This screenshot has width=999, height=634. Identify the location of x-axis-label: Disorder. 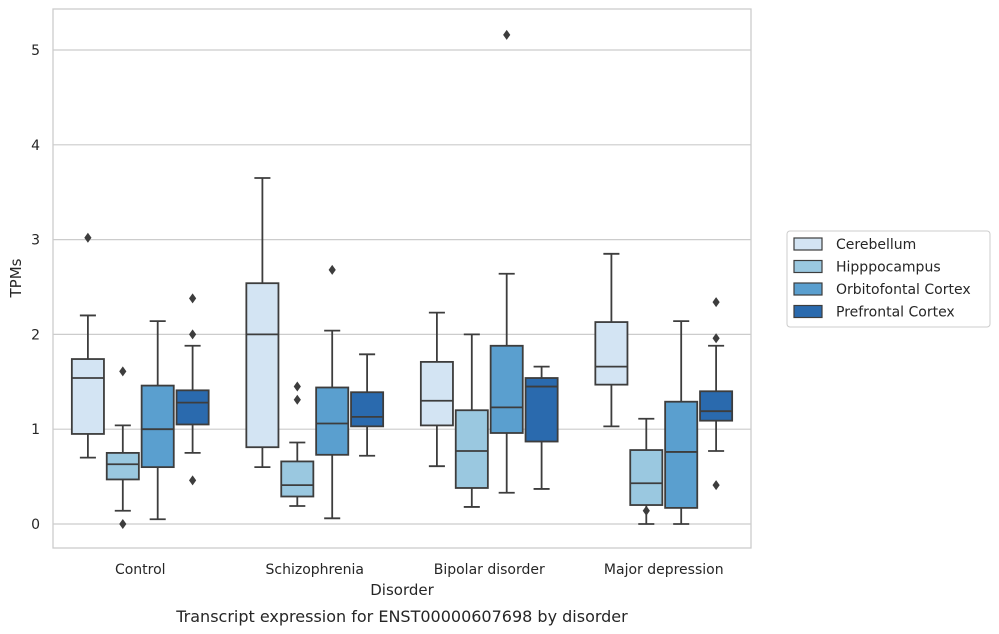
(402, 590).